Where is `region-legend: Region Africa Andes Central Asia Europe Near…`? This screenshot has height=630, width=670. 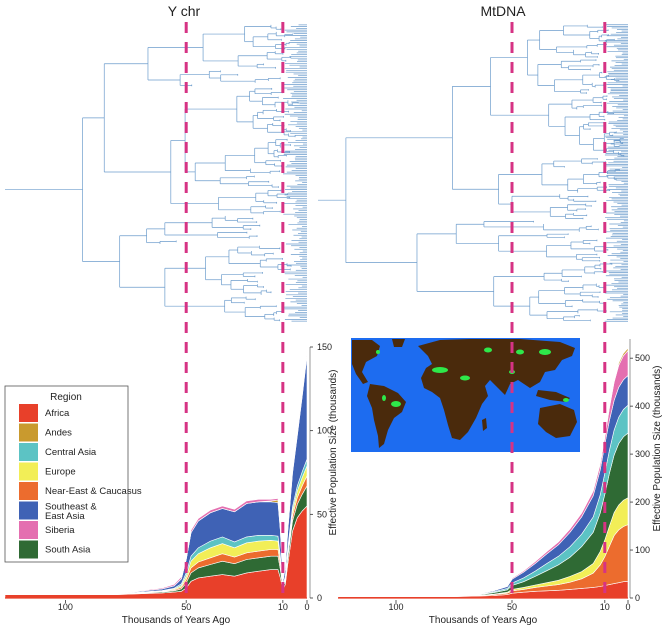
region-legend: Region Africa Andes Central Asia Europe Near… is located at coordinates (73, 474).